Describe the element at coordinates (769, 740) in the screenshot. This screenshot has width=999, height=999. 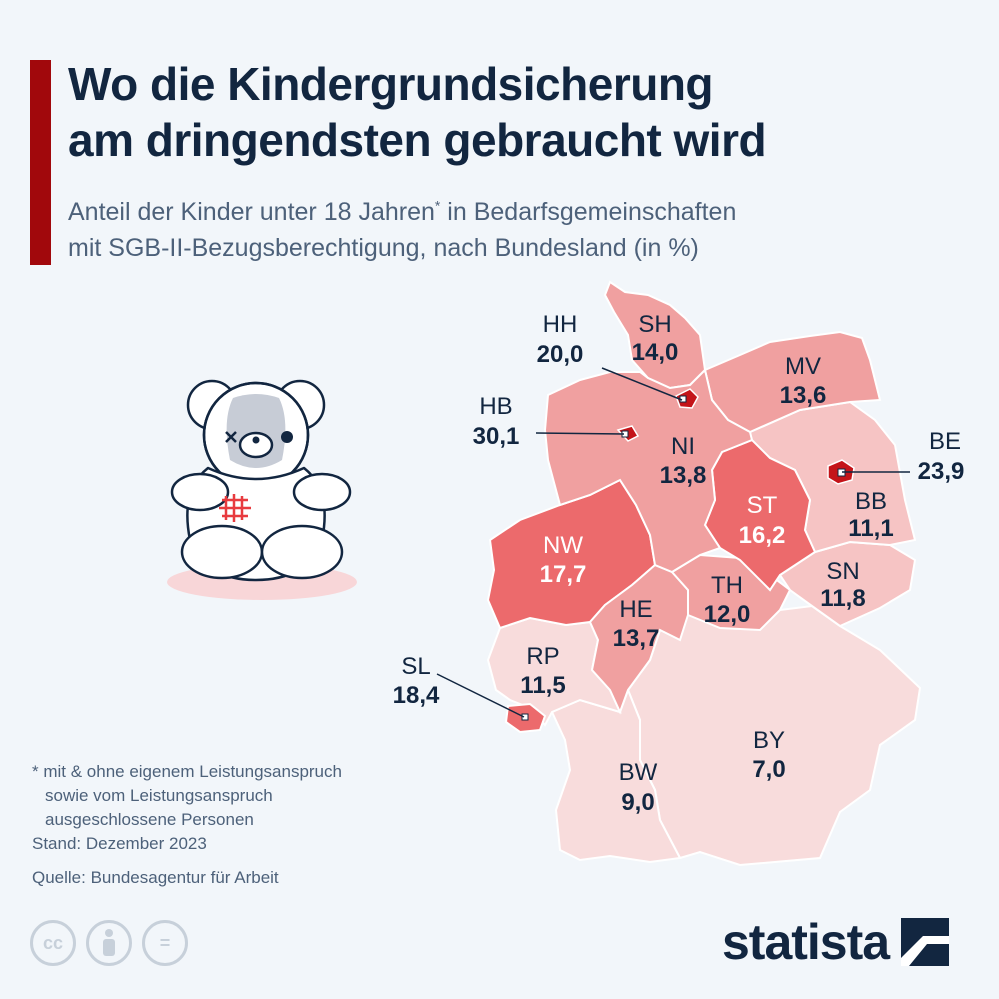
I see `state-code: BY` at that location.